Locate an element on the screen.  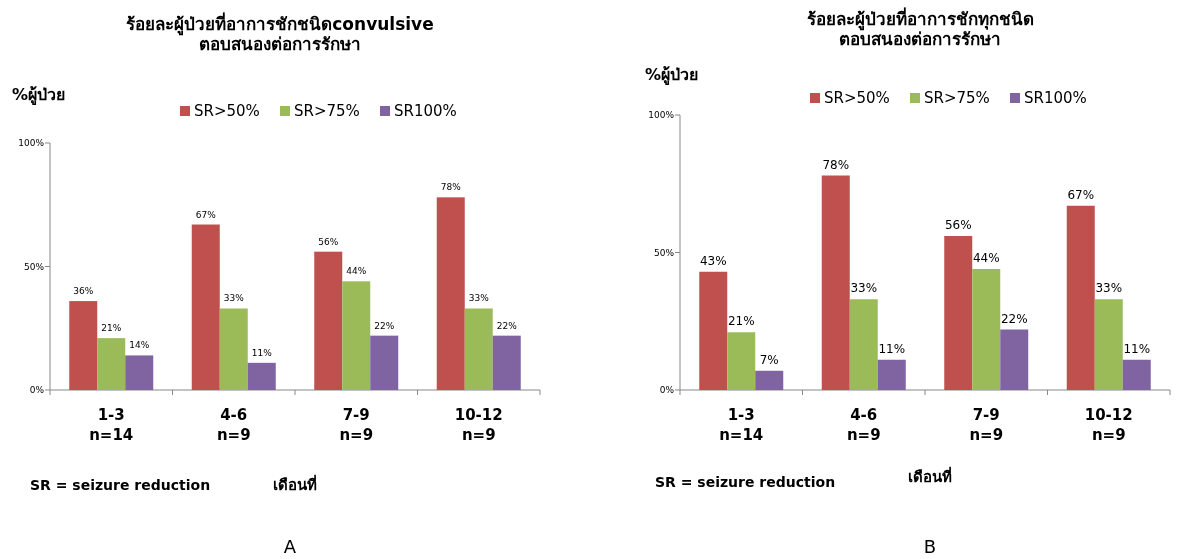
title: ร้อยละผู้ป่วยที่อาการชักชนิดconvulsive ตอบสนองต่อการรักษา is located at coordinates (280, 34).